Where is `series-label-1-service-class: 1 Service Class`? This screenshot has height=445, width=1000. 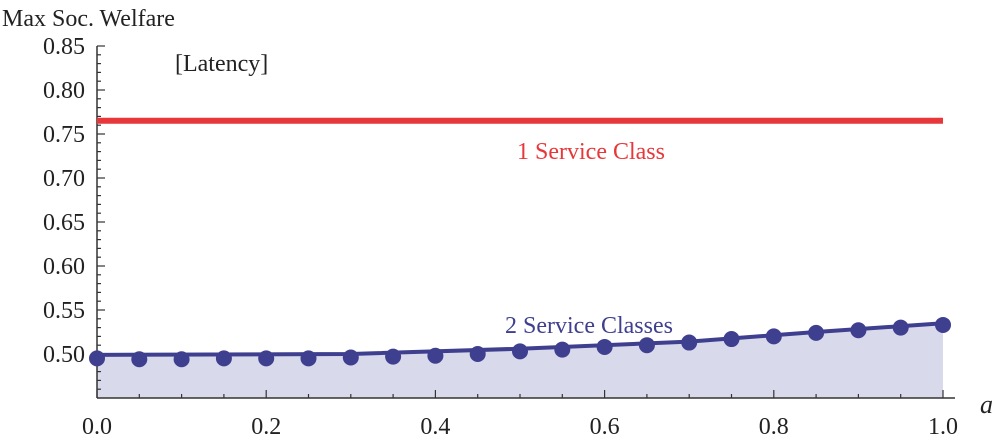
series-label-1-service-class: 1 Service Class is located at coordinates (591, 152).